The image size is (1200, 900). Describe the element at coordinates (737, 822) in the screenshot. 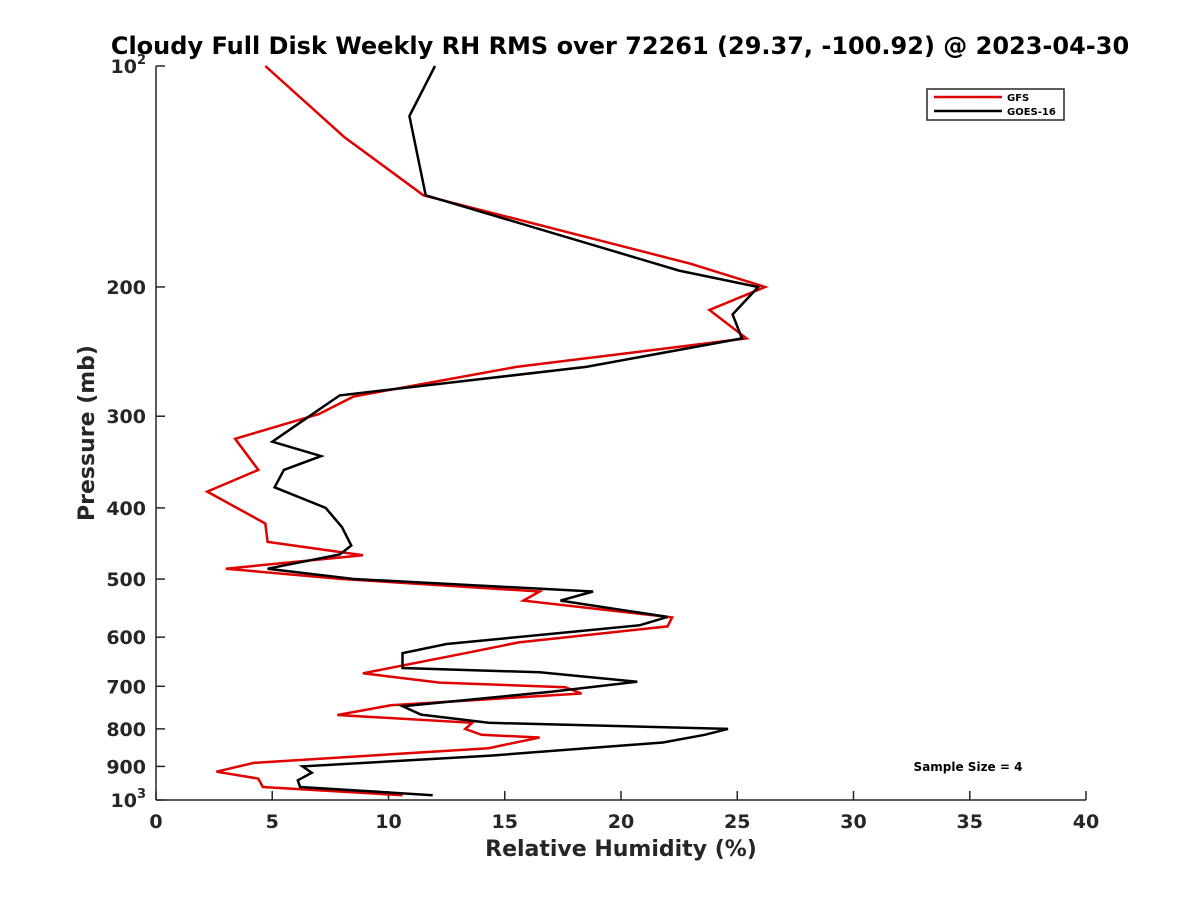

I see `x-tick-label: 25` at that location.